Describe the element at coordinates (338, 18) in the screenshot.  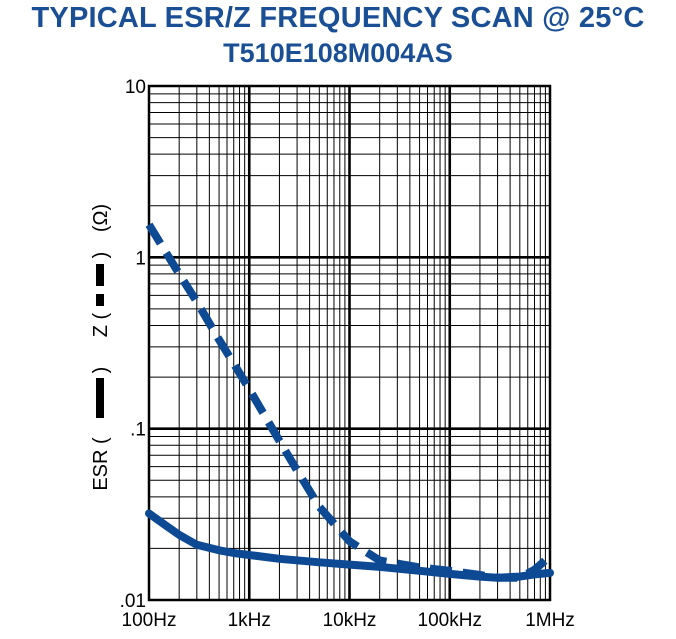
I see `chart-title: TYPICAL ESR/Z FREQUENCY SCAN @ 25°C` at that location.